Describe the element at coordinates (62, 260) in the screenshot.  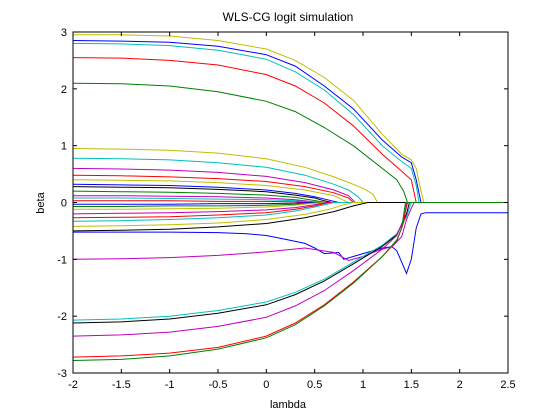
I see `y-tick-label: -1` at that location.